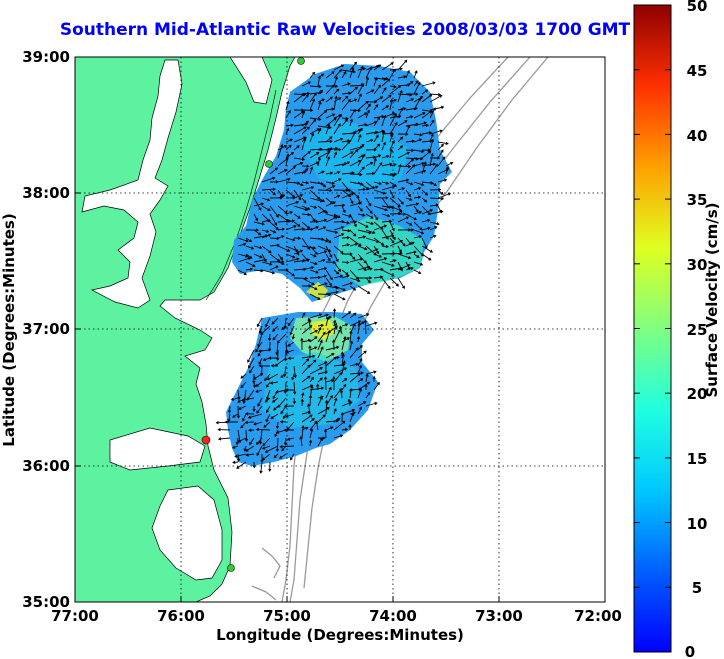 Image resolution: width=724 pixels, height=659 pixels. Describe the element at coordinates (355, 155) in the screenshot. I see `velocity-patch-north-slow` at that location.